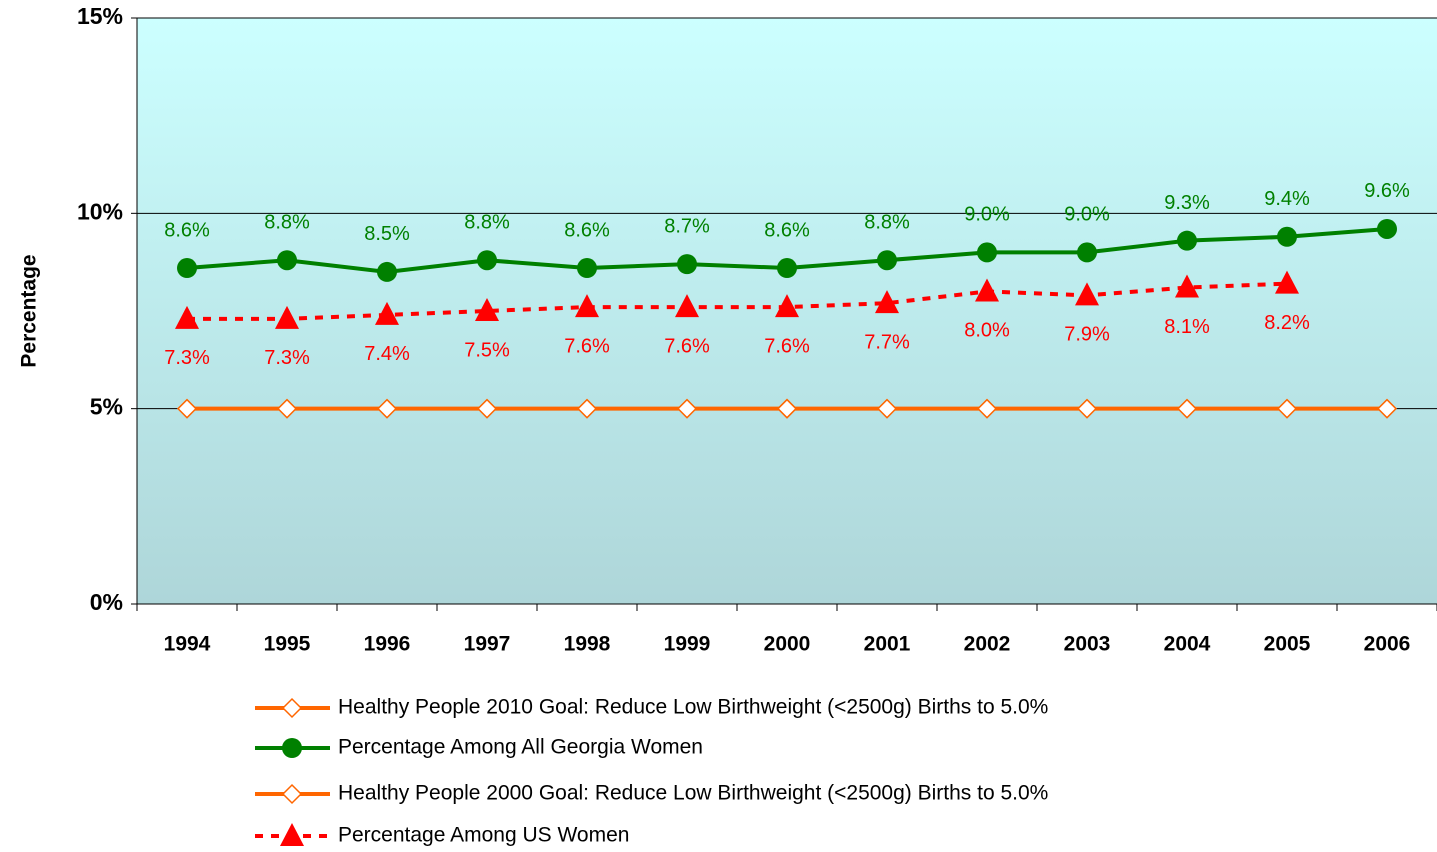  Describe the element at coordinates (29, 310) in the screenshot. I see `y-axis-label: Percentage` at that location.